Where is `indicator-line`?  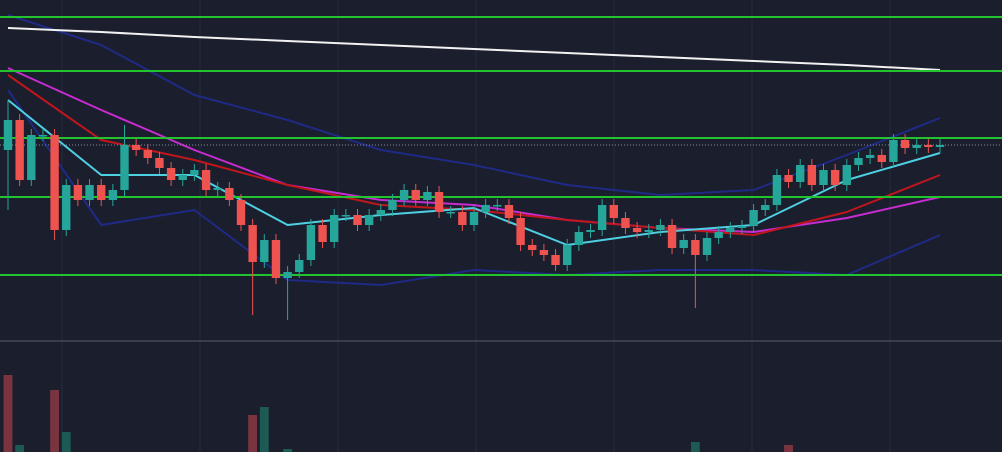
indicator-line is located at coordinates (474, 49).